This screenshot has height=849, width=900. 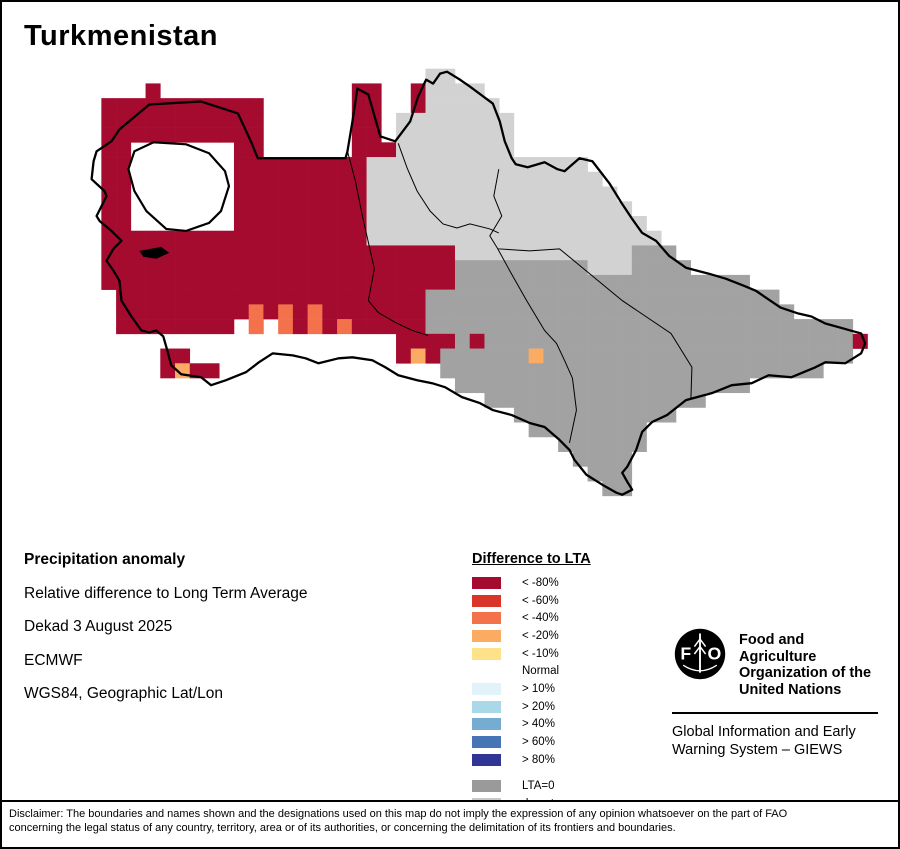 What do you see at coordinates (557, 725) in the screenshot?
I see `legend-item: > 40%` at bounding box center [557, 725].